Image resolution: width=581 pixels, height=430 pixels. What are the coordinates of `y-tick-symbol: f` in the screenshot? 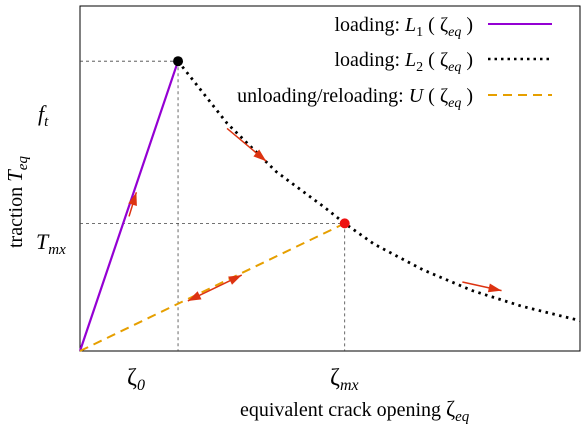 It's located at (42, 113).